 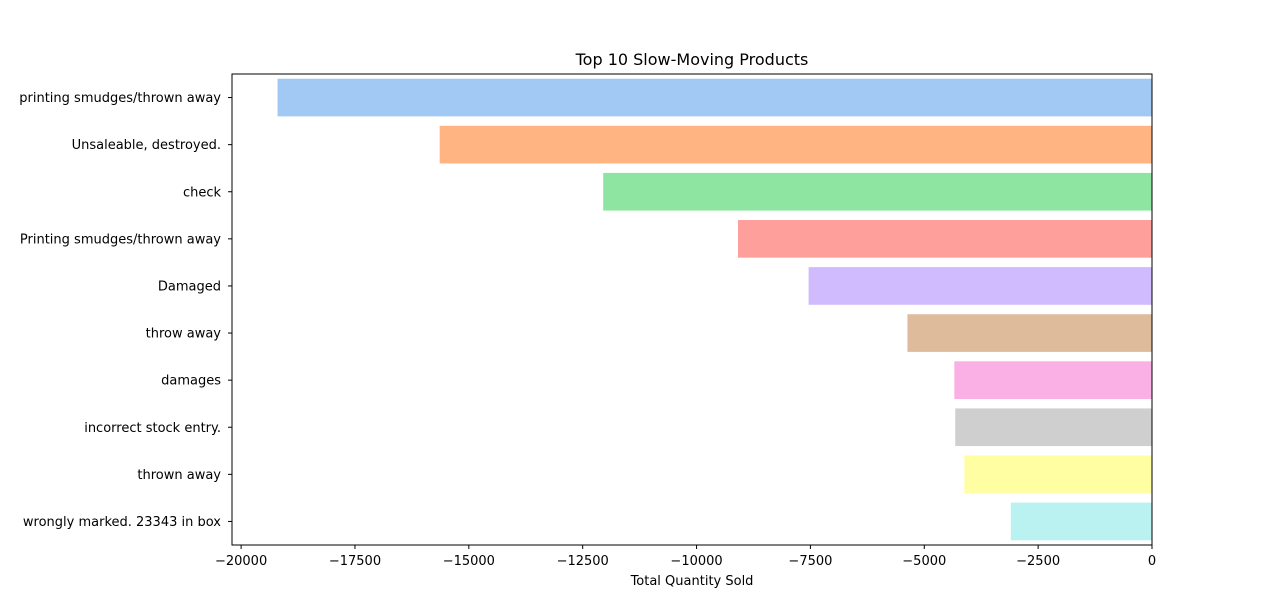 What do you see at coordinates (184, 334) in the screenshot?
I see `y-tick-label-6: throw away` at bounding box center [184, 334].